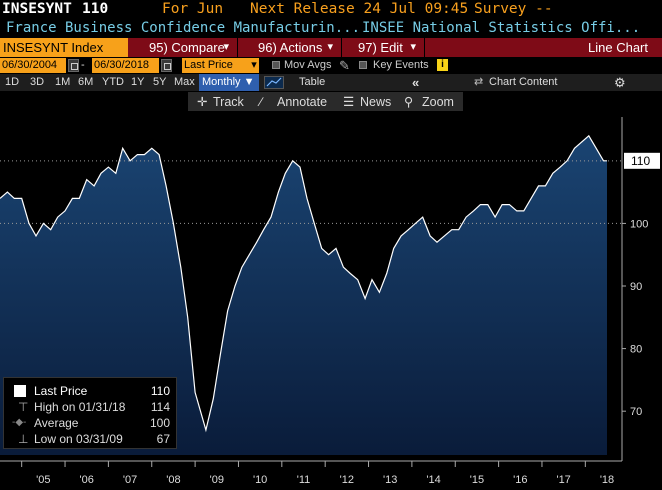 The height and width of the screenshot is (490, 662). Describe the element at coordinates (138, 82) in the screenshot. I see `period-1y: 1Y` at that location.